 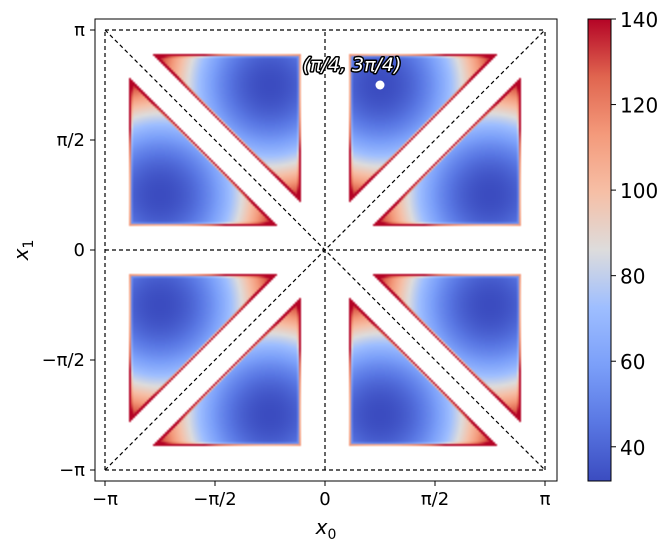 I want to click on y-tick-label-3: π/2, so click(x=71, y=140).